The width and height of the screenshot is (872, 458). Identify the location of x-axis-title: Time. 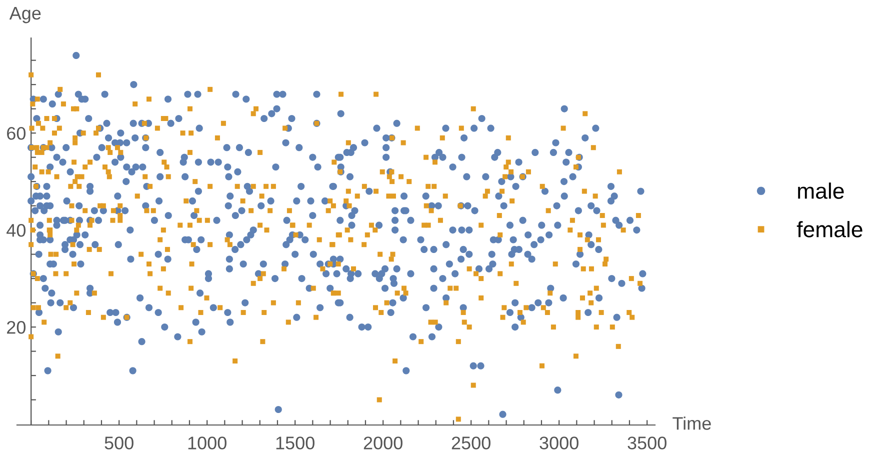
(691, 423).